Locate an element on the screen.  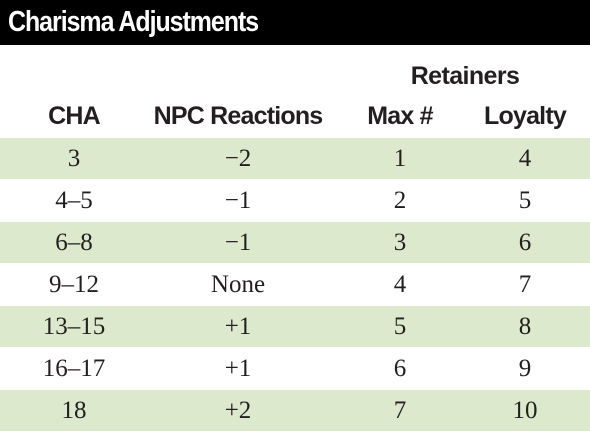
cell-cha: 16–17 is located at coordinates (74, 368).